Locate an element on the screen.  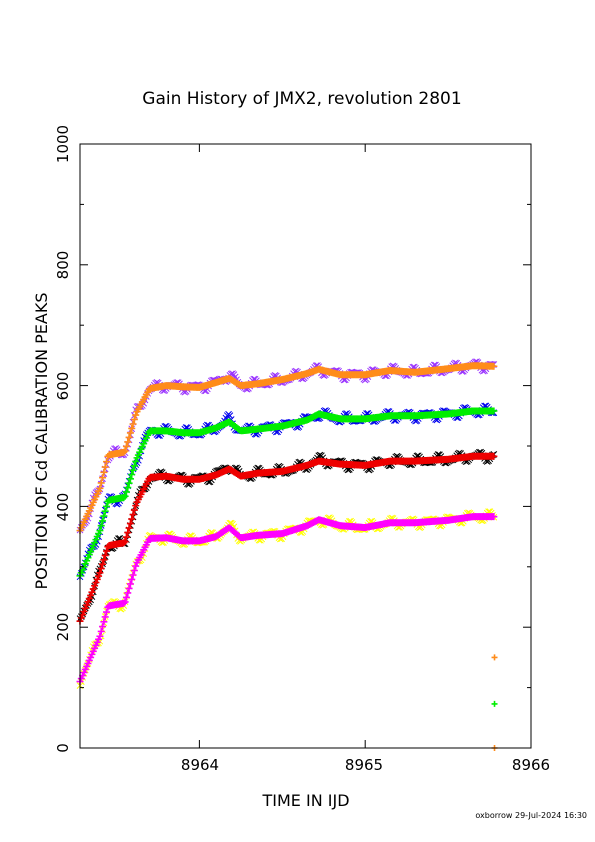
y-axis-label: POSITION OF Cd CALIBRATION PEAKS is located at coordinates (41, 441).